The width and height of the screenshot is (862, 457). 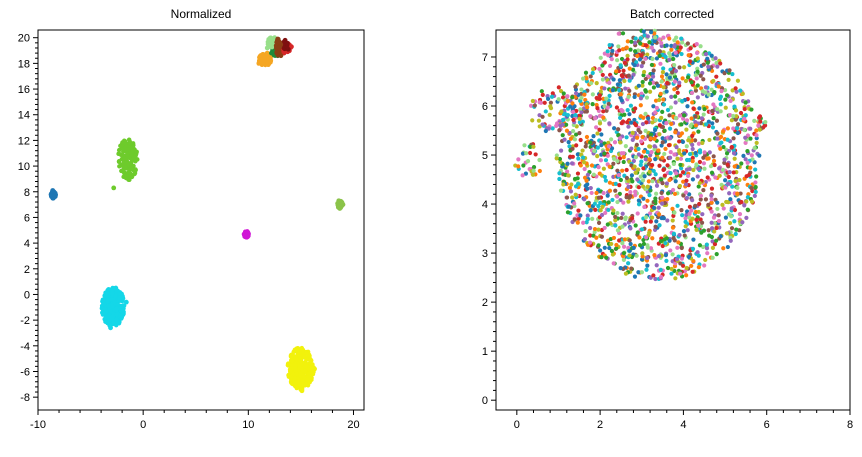 I want to click on batch-corrected-ytick-label: 5, so click(x=485, y=156).